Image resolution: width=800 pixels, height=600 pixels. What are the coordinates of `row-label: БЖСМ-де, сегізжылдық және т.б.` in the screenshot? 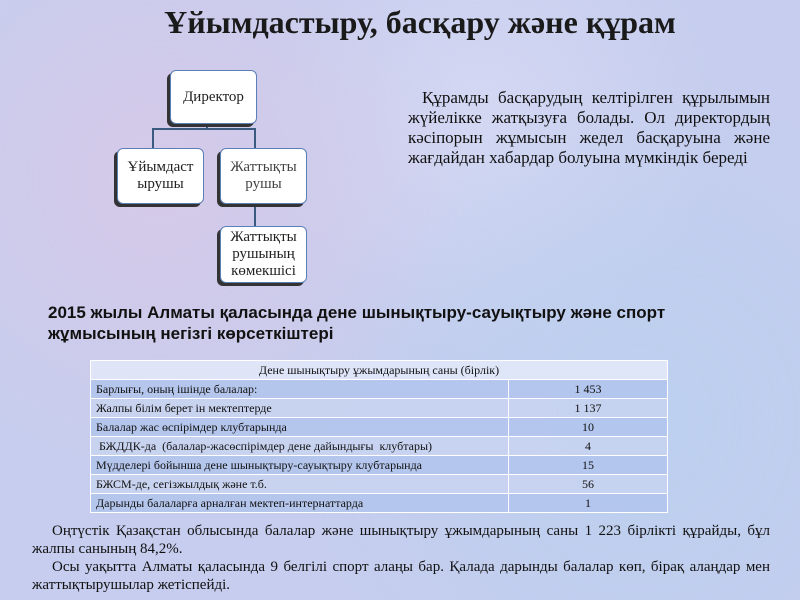 It's located at (299, 484).